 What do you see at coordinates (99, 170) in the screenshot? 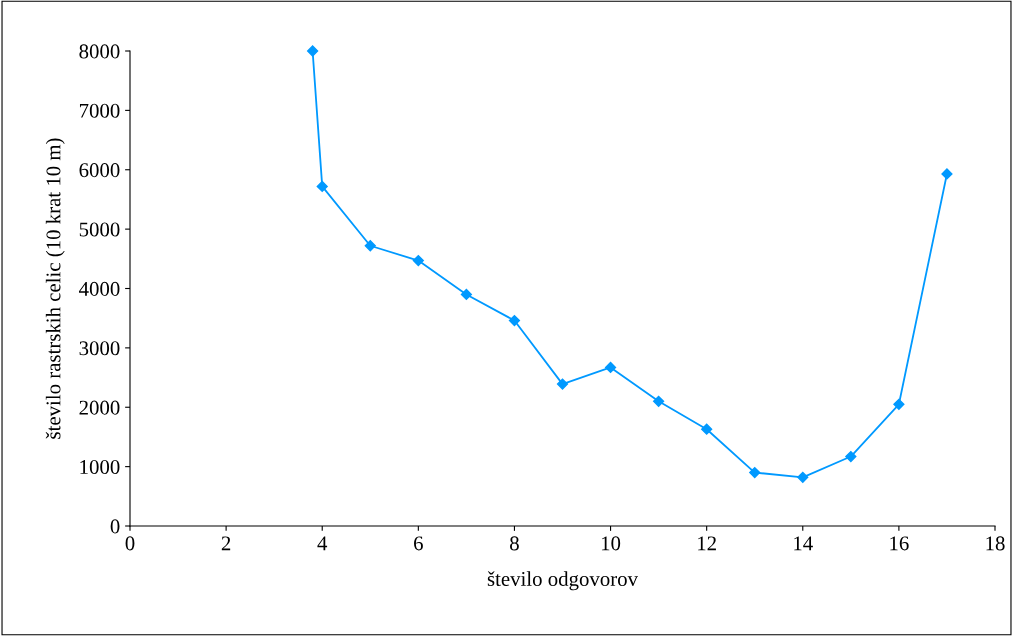
I see `y-tick-label: 6000` at bounding box center [99, 170].